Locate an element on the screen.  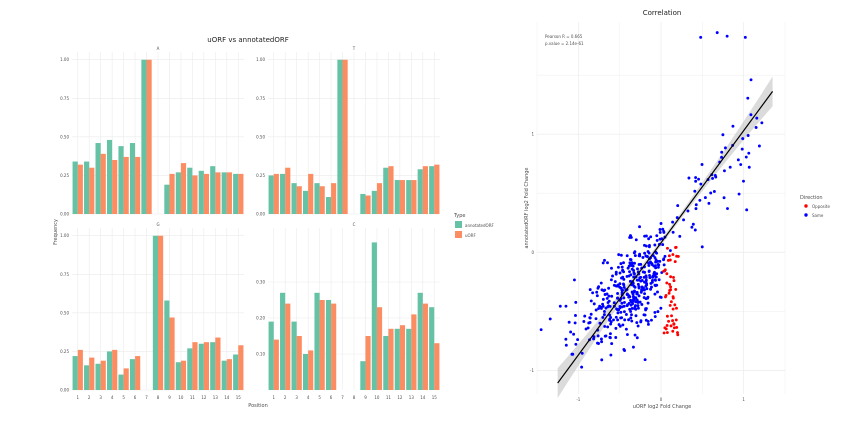
bar-g-uorf-pos4 is located at coordinates (115, 369).